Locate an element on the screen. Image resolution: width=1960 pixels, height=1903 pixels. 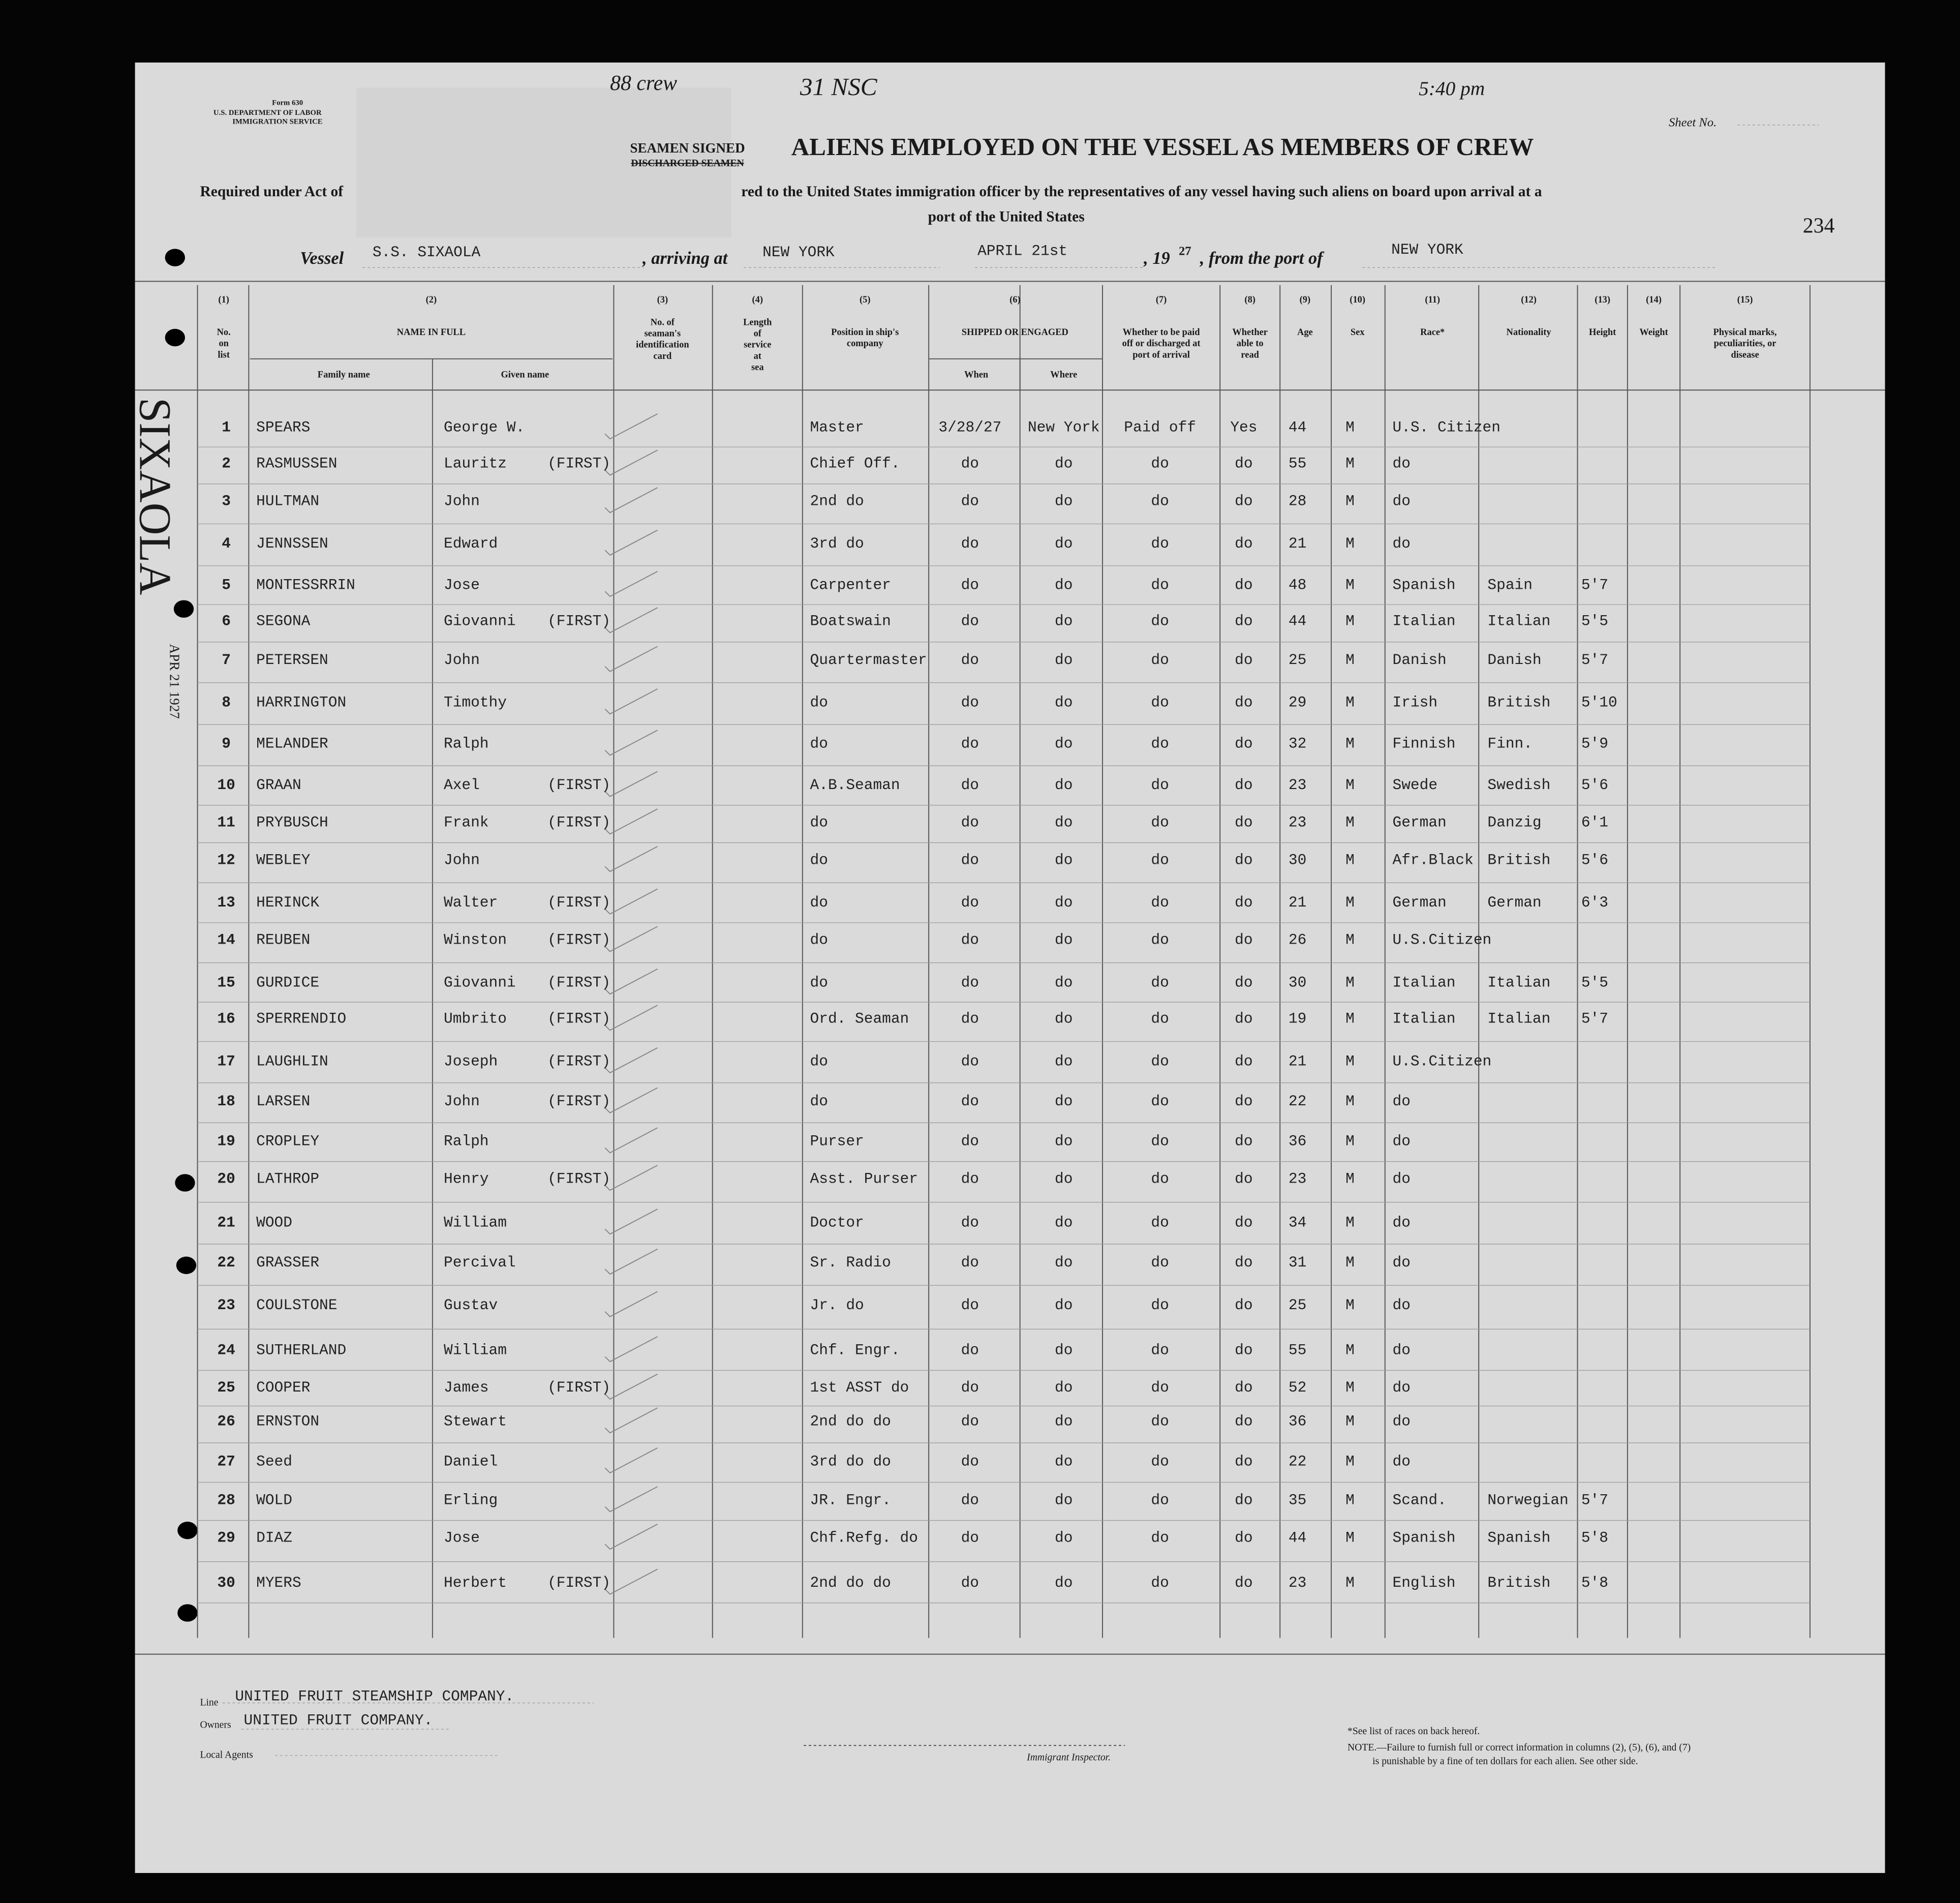
column-number: (10) is located at coordinates (1357, 299).